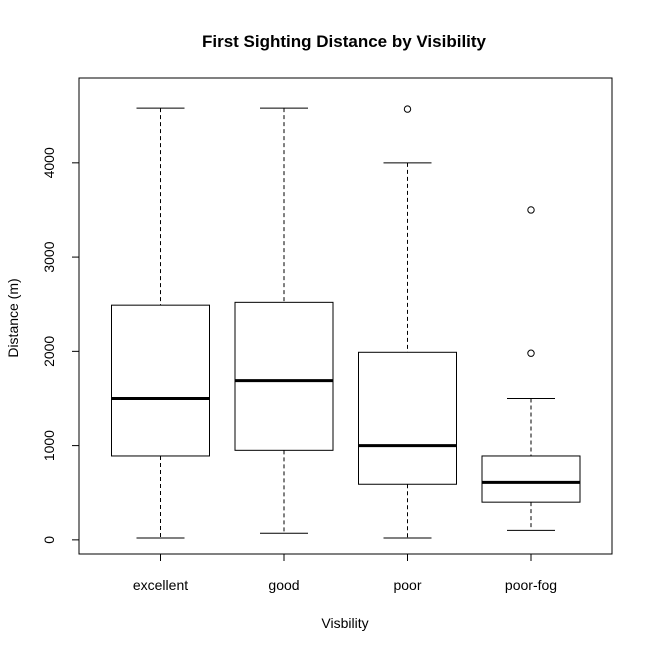  I want to click on y-tick-label: 4000, so click(49, 162).